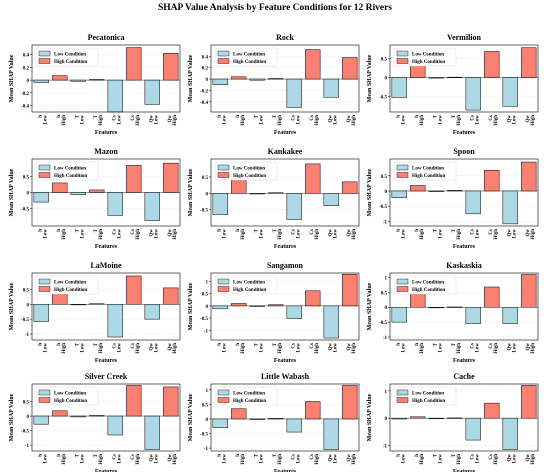  I want to click on y-tick-label: 0, so click(207, 307).